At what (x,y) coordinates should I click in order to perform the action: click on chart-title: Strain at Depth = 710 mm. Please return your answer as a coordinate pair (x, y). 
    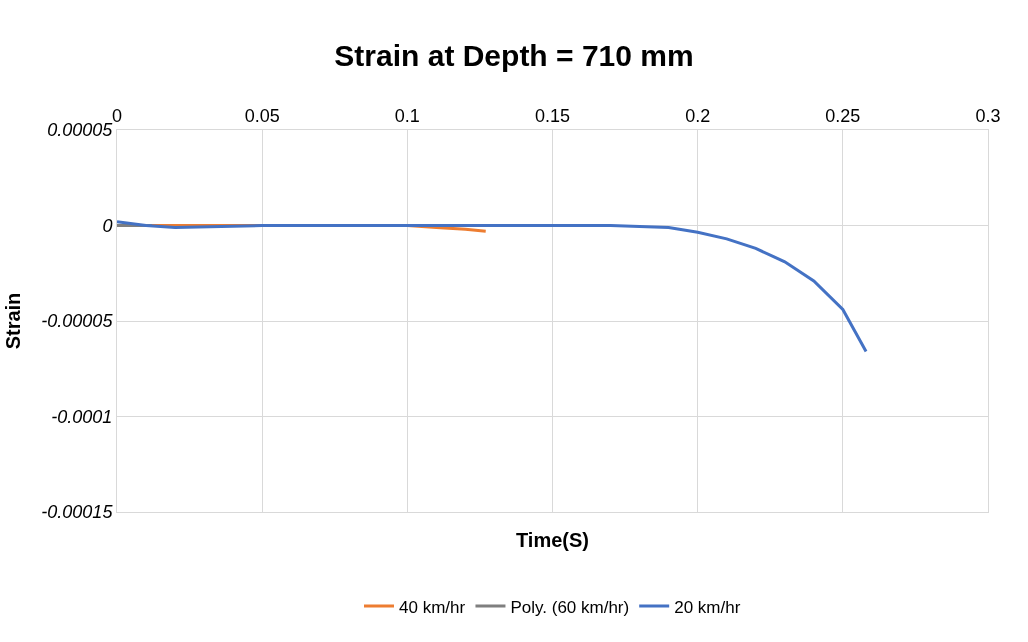
    Looking at the image, I should click on (514, 55).